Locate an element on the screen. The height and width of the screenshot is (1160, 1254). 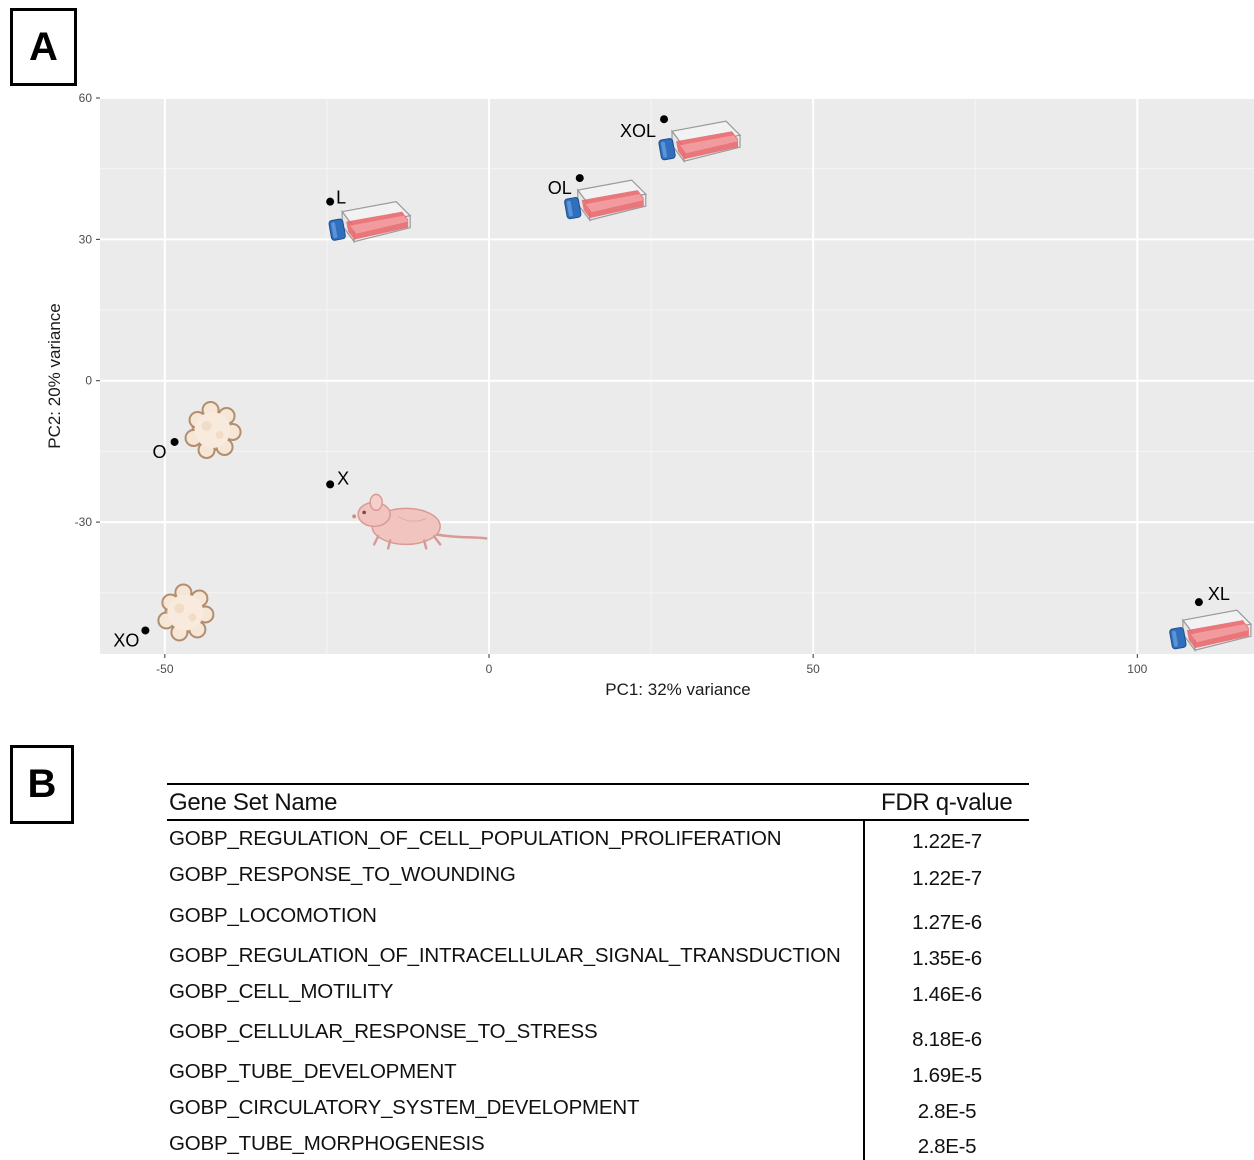
y-tick-label: 0 is located at coordinates (88, 381).